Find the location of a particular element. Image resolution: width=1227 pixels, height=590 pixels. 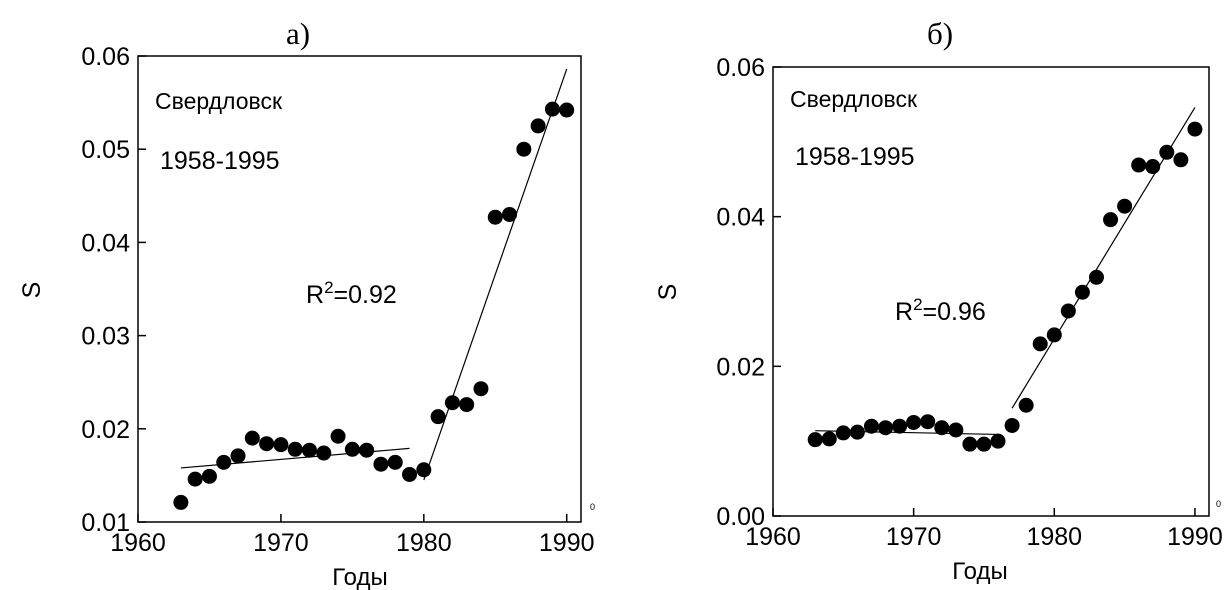

fit-line is located at coordinates (495, 274).